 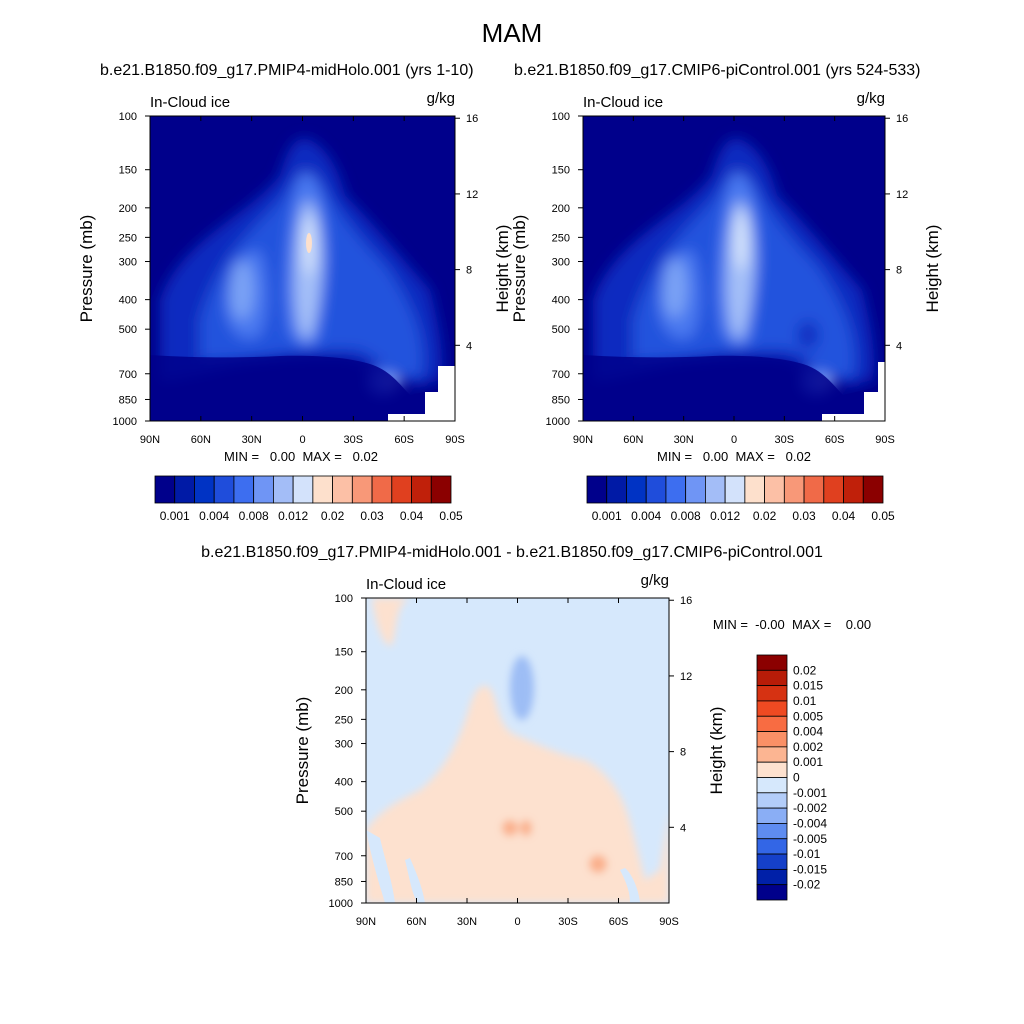 I want to click on y-right-axis-label: Height (km), so click(x=502, y=269).